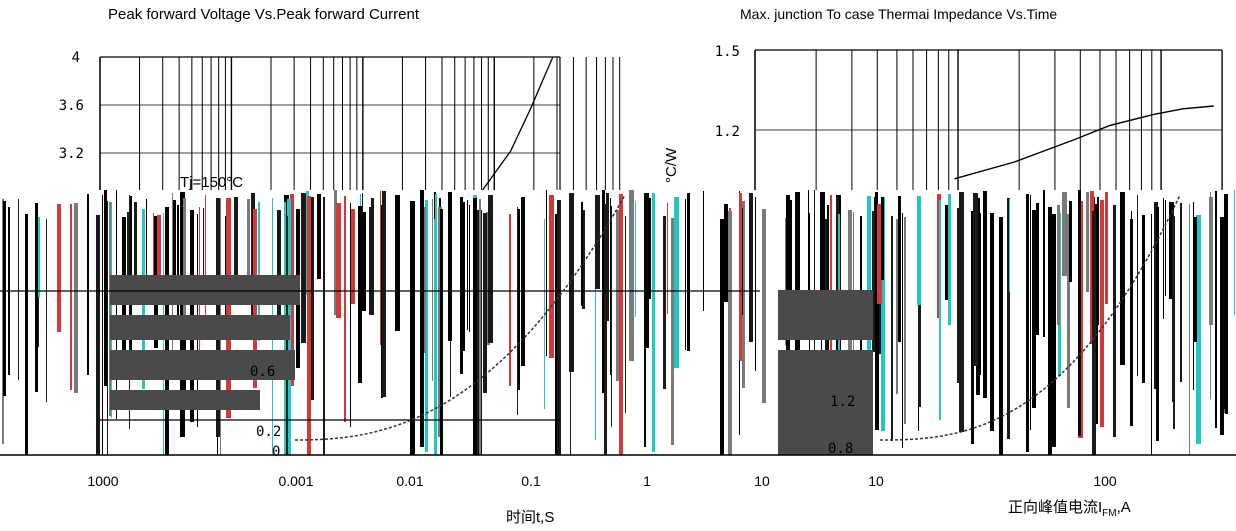  What do you see at coordinates (1105, 481) in the screenshot?
I see `xtick-100: 100` at bounding box center [1105, 481].